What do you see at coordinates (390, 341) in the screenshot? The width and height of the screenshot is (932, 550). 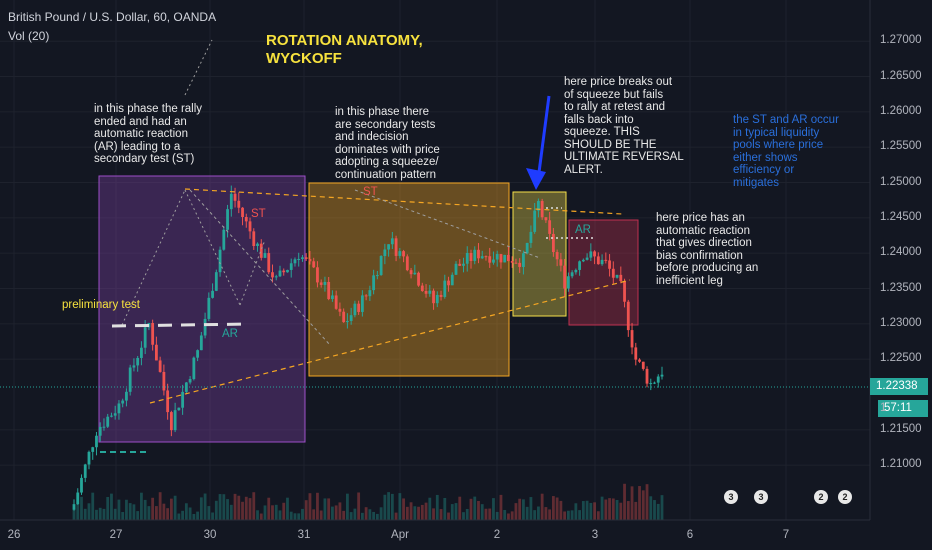 I see `support-line` at bounding box center [390, 341].